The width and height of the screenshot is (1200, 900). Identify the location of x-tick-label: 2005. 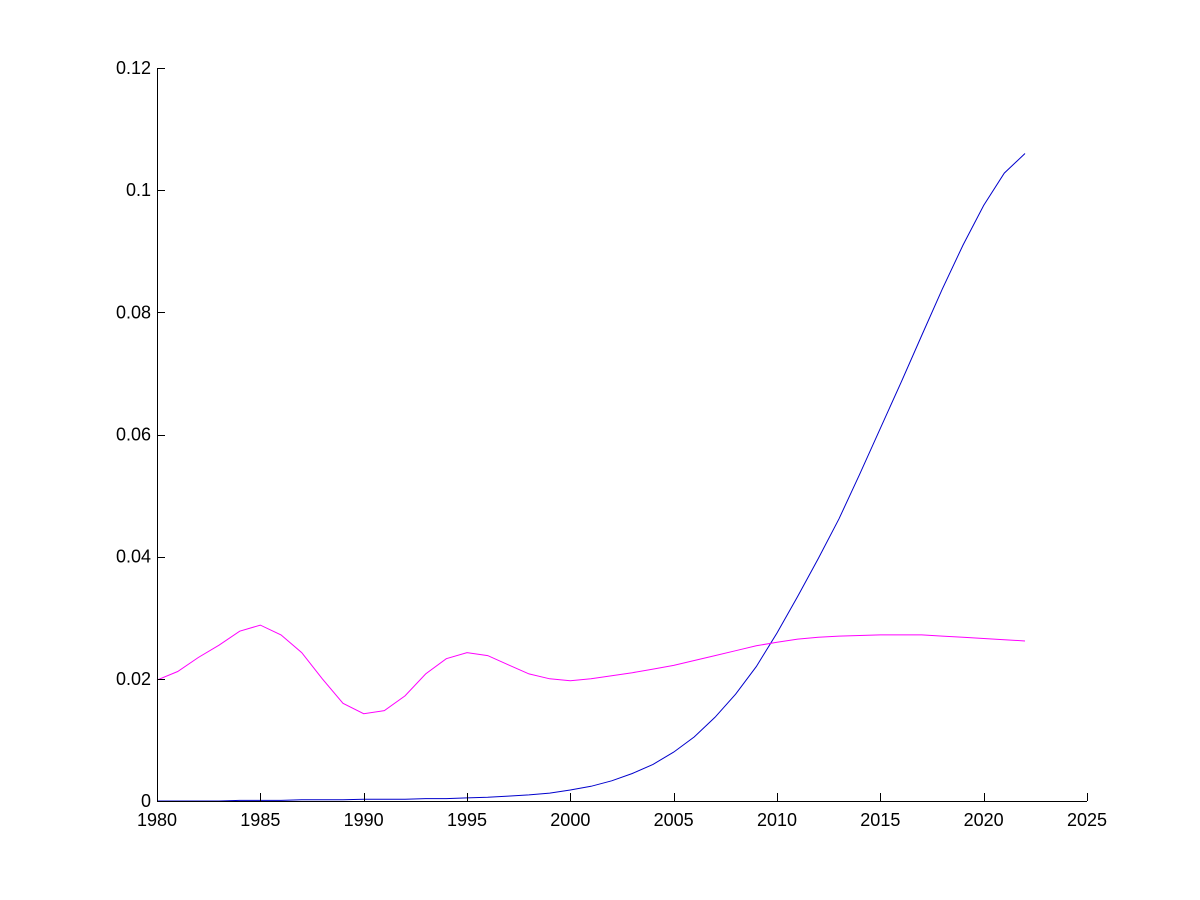
(674, 820).